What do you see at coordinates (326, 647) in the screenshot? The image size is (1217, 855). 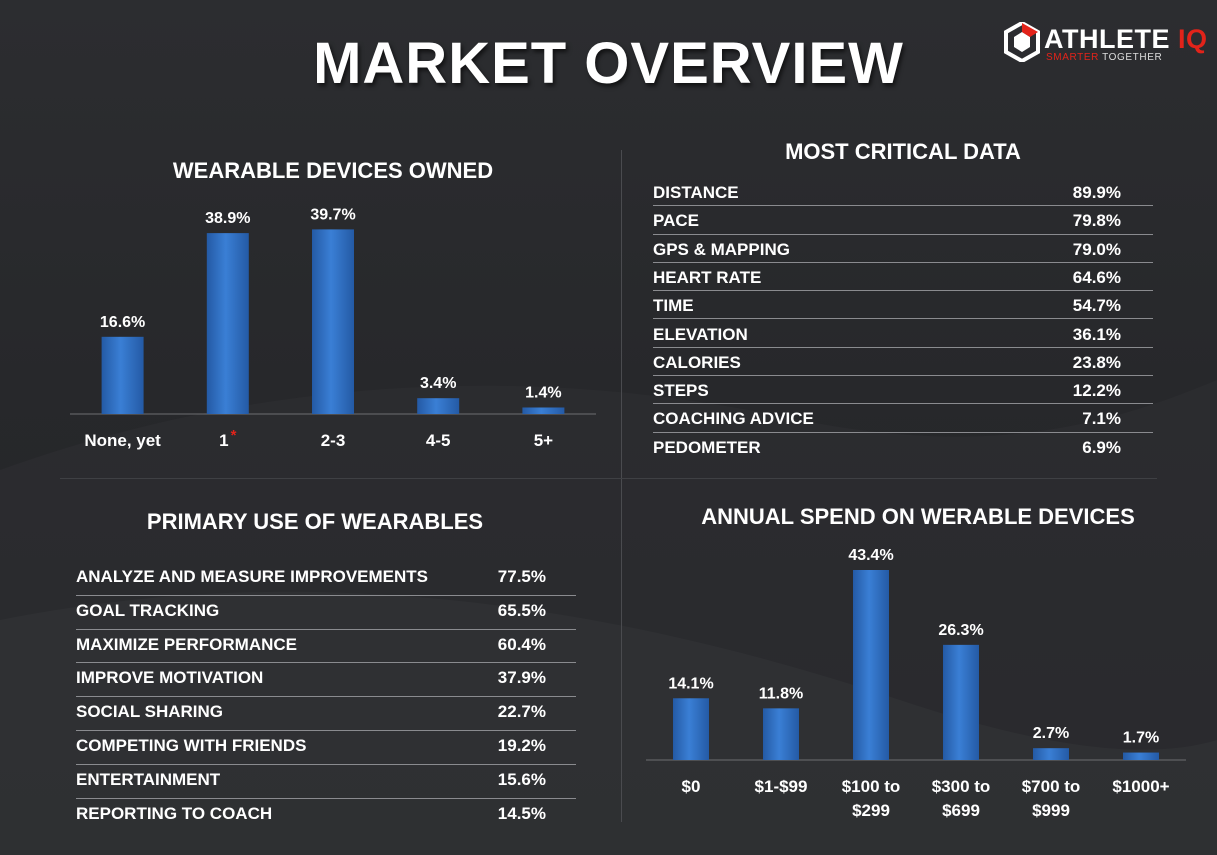 I see `table-row: MAXIMIZE PERFORMANCE 60.4%` at bounding box center [326, 647].